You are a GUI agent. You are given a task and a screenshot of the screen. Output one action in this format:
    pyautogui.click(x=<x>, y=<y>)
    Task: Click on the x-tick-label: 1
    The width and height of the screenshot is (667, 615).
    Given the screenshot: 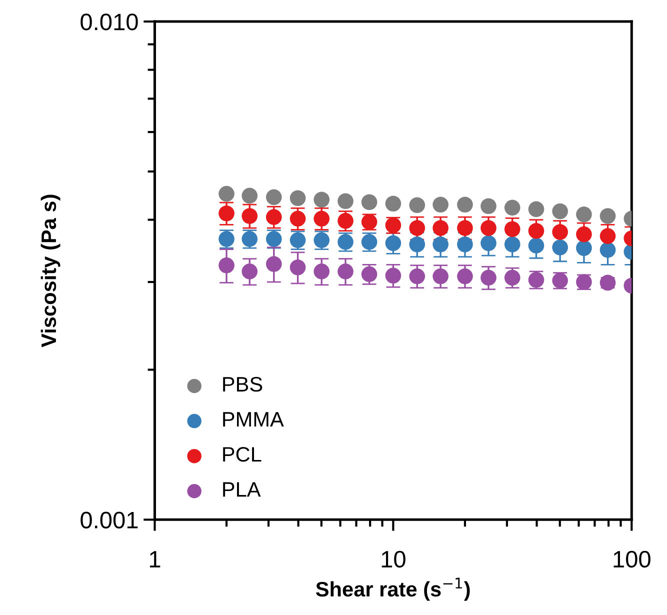 What is the action you would take?
    pyautogui.click(x=155, y=559)
    